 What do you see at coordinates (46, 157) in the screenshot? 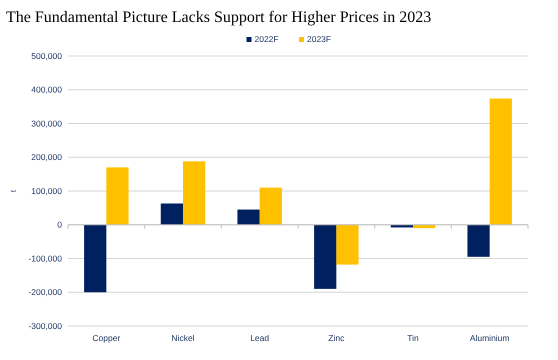
I see `y-tick-label: 200,000` at bounding box center [46, 157].